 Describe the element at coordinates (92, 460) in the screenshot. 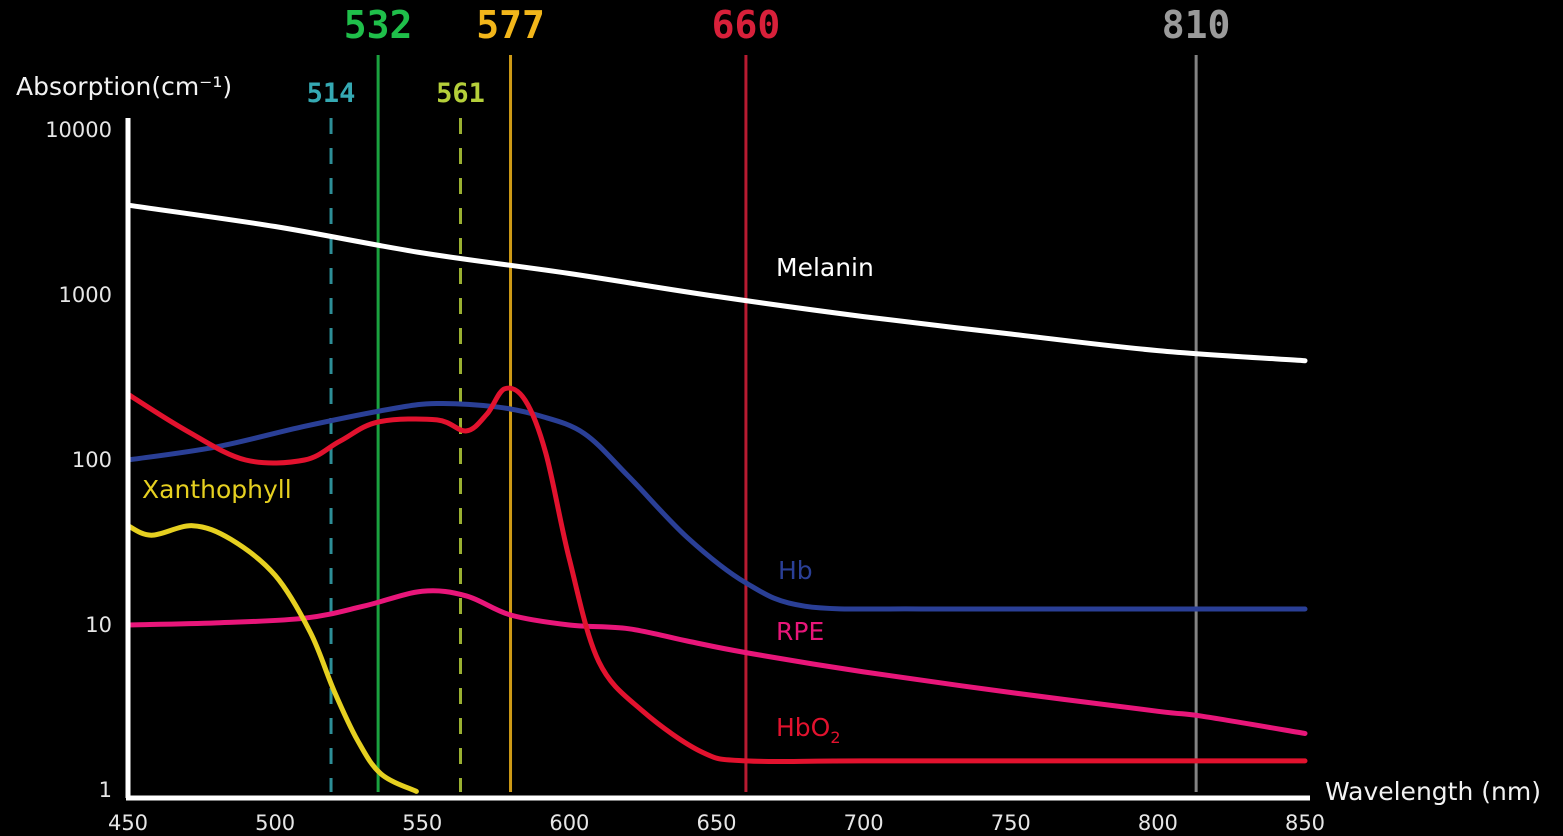

I see `y-tick-label: 100` at that location.